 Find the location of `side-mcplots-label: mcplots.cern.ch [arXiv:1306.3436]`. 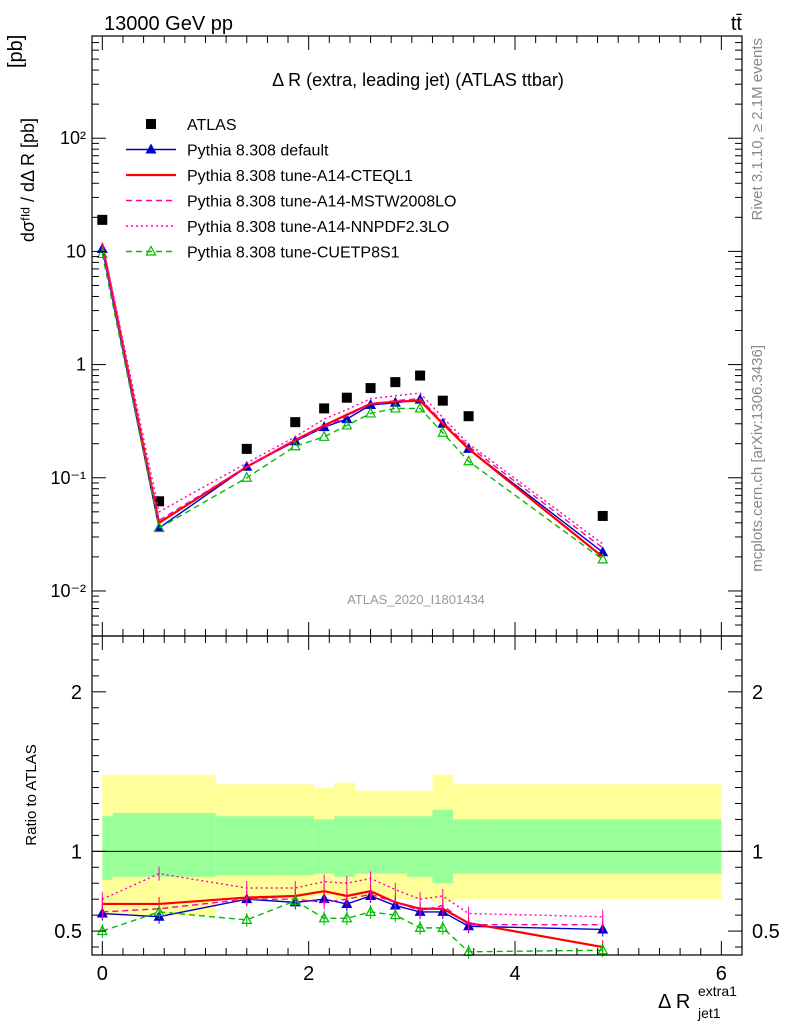

side-mcplots-label: mcplots.cern.ch [arXiv:1306.3436] is located at coordinates (757, 458).